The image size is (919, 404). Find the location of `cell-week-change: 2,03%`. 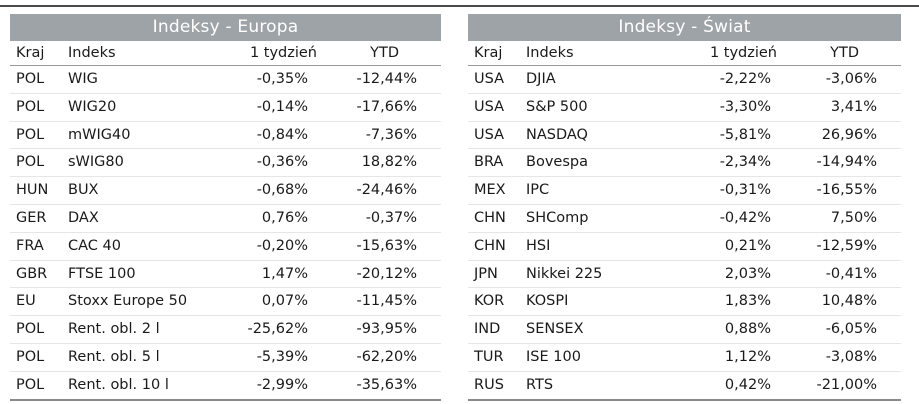

cell-week-change: 2,03% is located at coordinates (747, 273).